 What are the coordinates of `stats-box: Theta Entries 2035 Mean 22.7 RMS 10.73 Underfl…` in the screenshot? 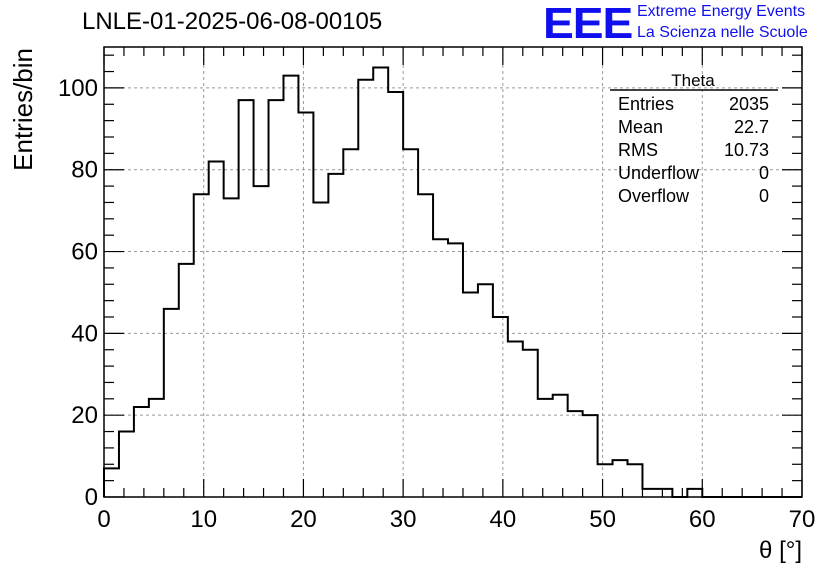 It's located at (694, 138).